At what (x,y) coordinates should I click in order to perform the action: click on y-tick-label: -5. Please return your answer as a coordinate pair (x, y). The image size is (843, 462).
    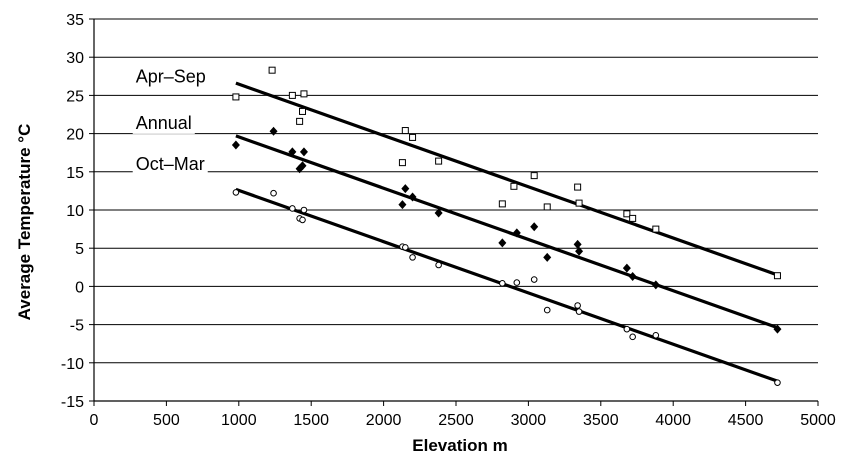
    Looking at the image, I should click on (77, 326).